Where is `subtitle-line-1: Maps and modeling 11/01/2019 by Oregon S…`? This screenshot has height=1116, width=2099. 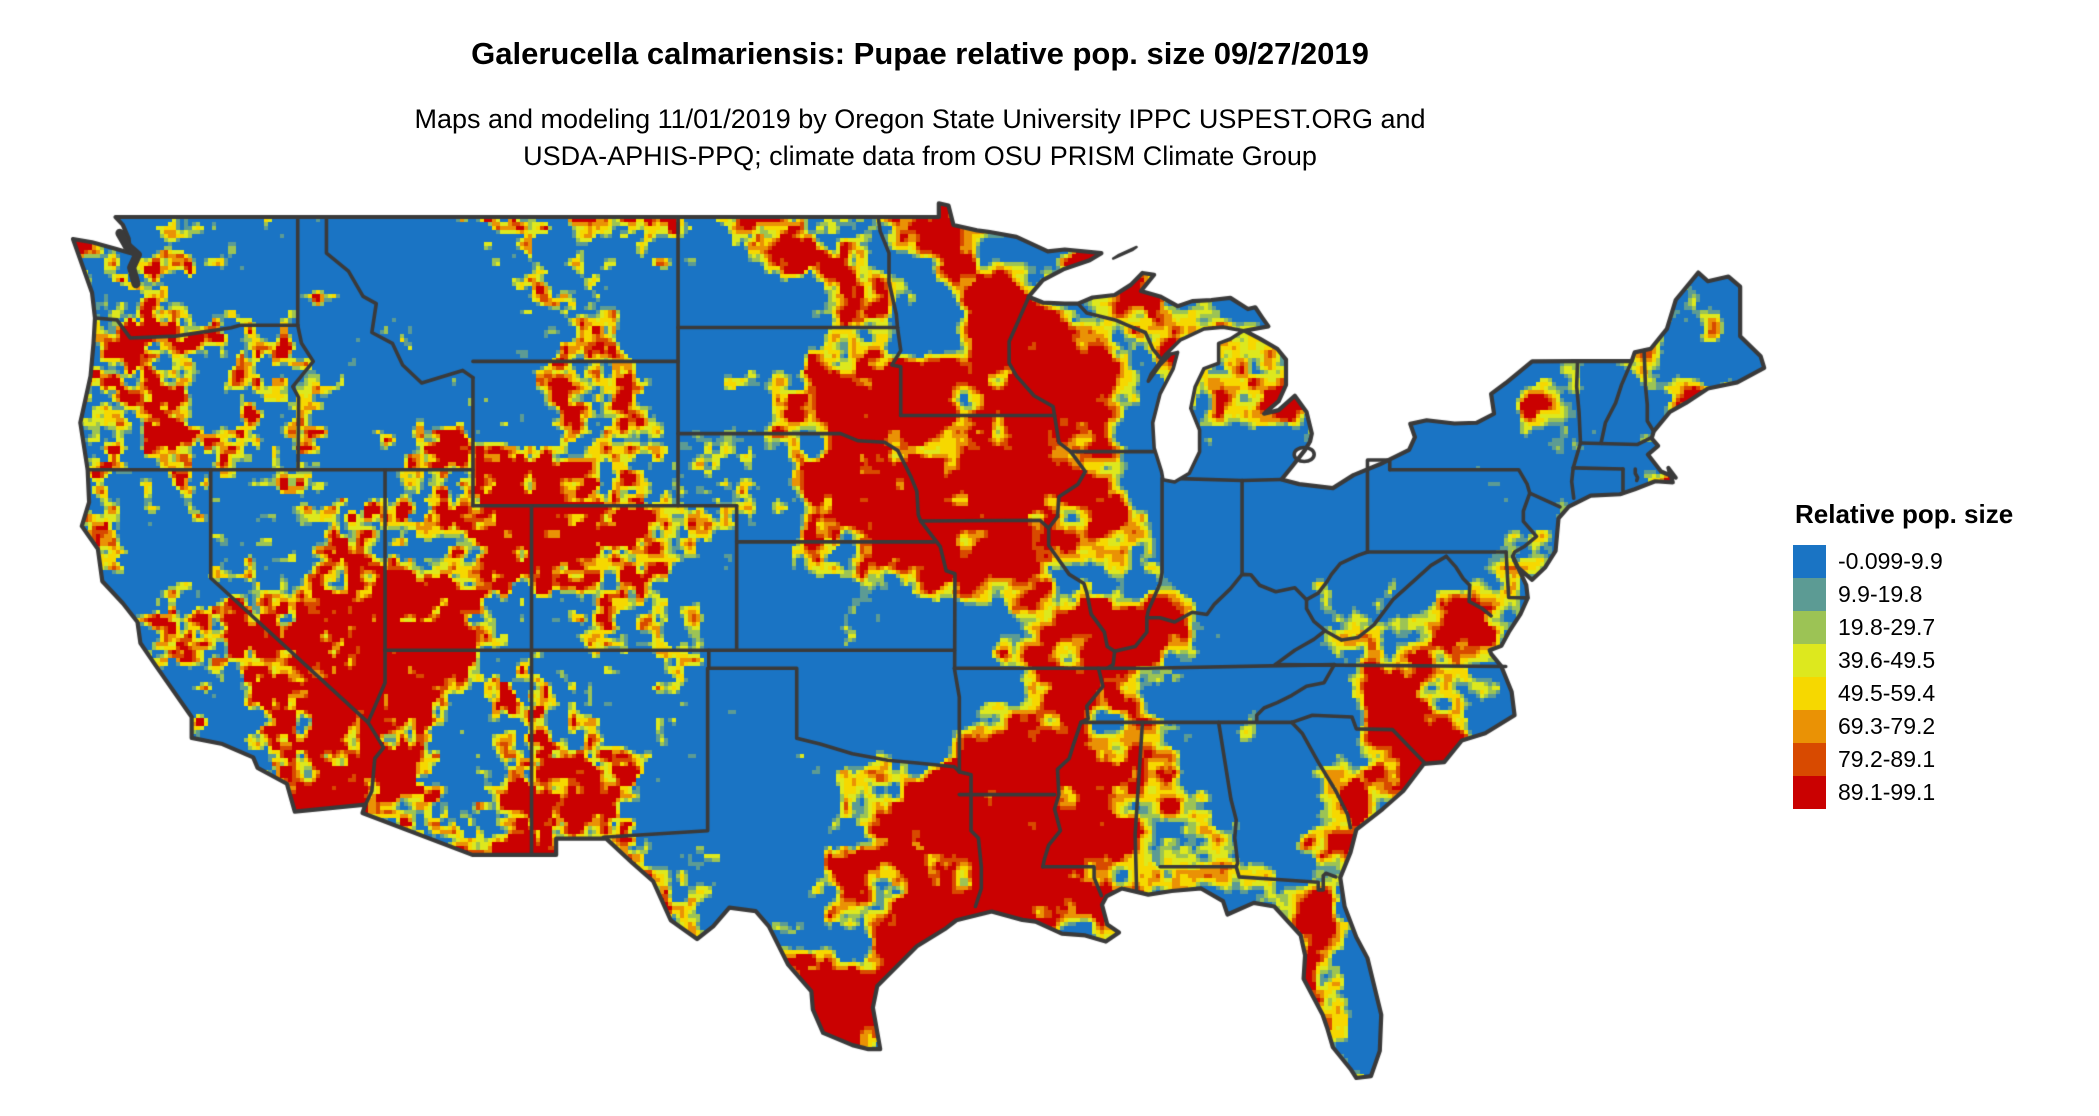
subtitle-line-1: Maps and modeling 11/01/2019 by Oregon S… is located at coordinates (920, 119).